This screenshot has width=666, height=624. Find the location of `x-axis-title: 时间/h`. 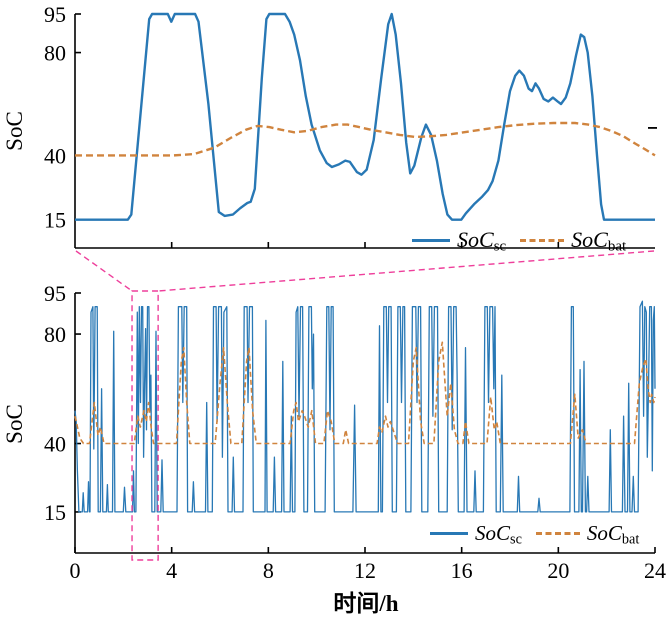

x-axis-title: 时间/h is located at coordinates (365, 603).